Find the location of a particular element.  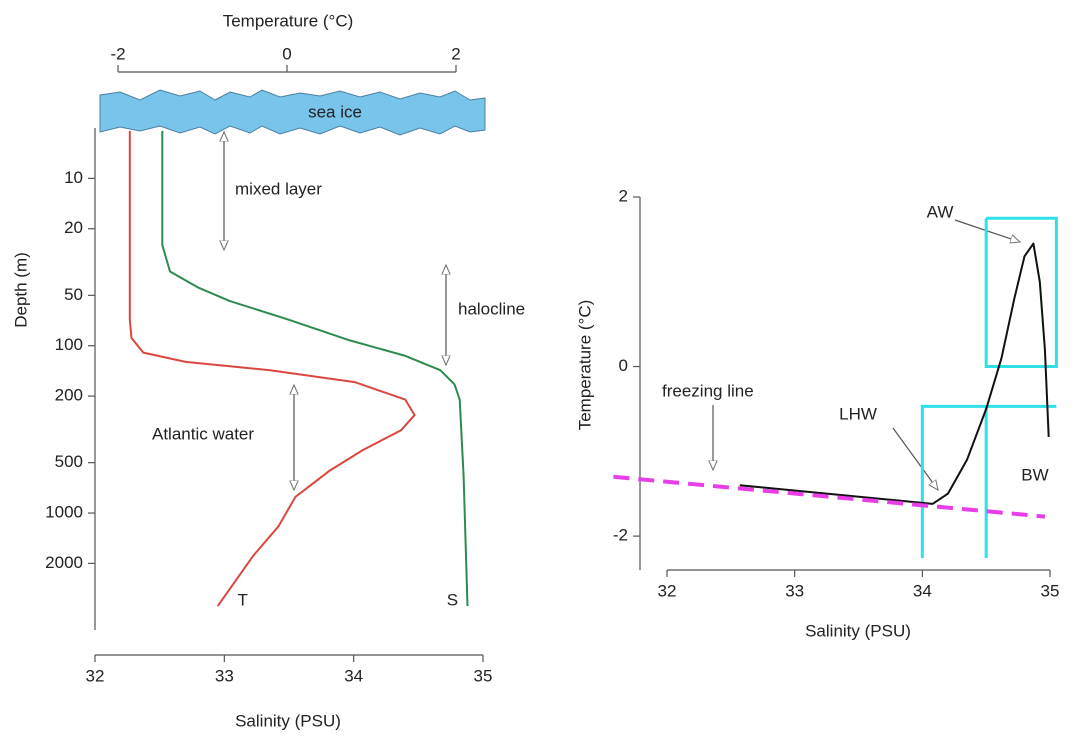

lhw-arrow is located at coordinates (915, 458).